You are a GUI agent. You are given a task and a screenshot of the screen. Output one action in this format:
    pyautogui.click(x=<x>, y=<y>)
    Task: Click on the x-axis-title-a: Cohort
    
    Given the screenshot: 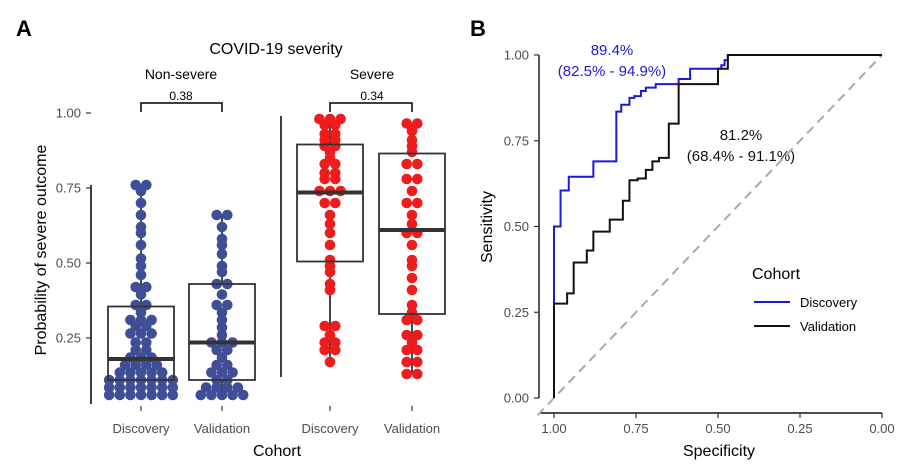 What is the action you would take?
    pyautogui.click(x=277, y=451)
    